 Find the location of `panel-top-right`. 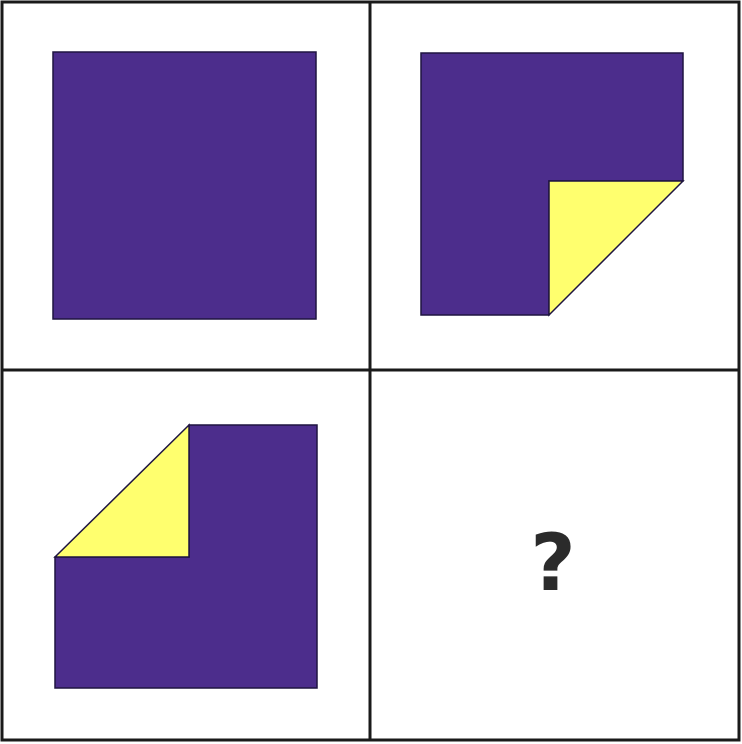

panel-top-right is located at coordinates (552, 184).